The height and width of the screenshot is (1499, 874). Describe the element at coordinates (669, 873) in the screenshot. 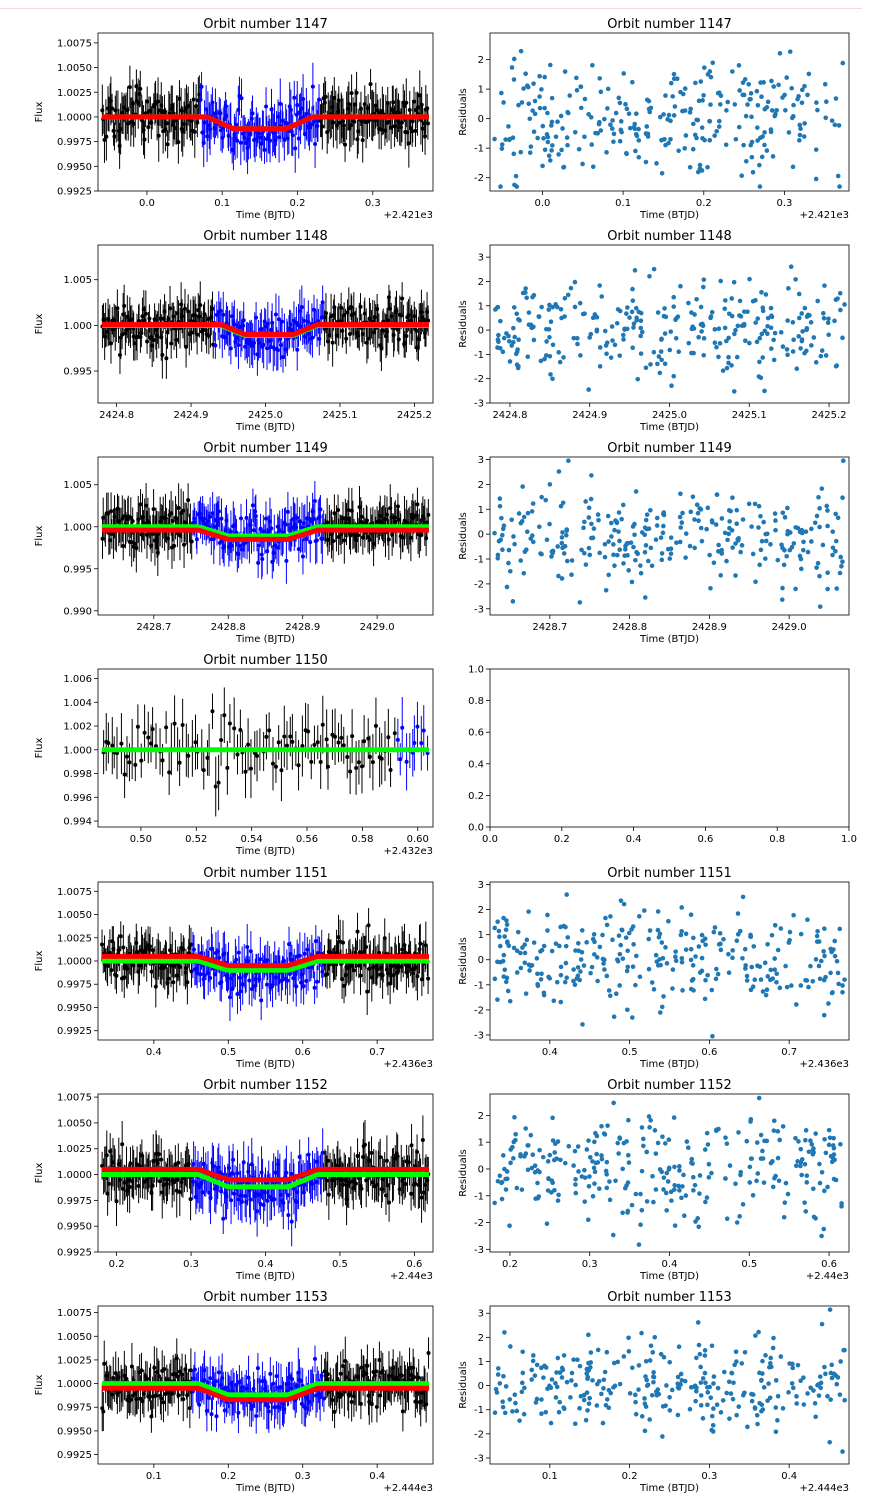

I see `chart-title: Orbit number 1151` at that location.